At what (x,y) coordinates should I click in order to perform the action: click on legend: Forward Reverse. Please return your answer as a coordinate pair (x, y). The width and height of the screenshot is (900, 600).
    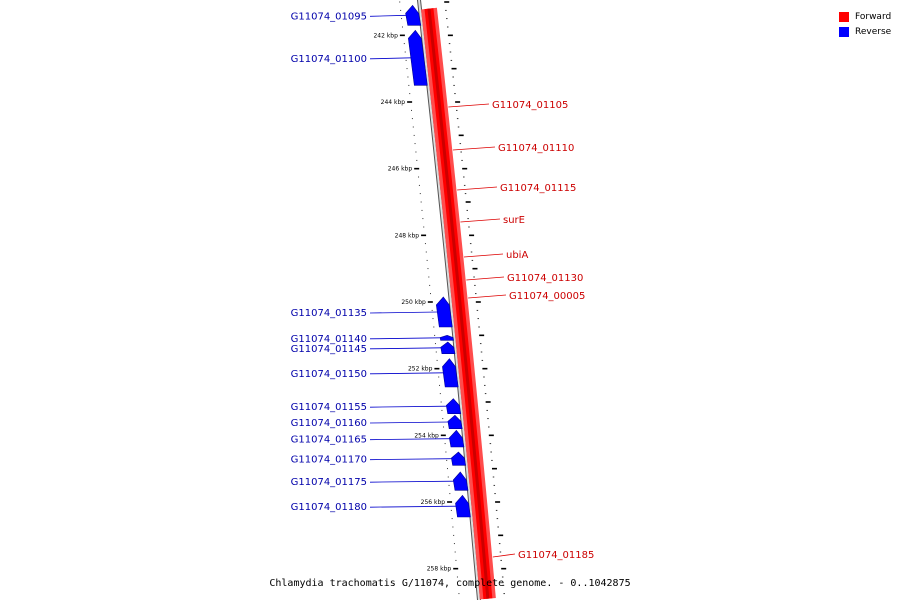
    Looking at the image, I should click on (865, 24).